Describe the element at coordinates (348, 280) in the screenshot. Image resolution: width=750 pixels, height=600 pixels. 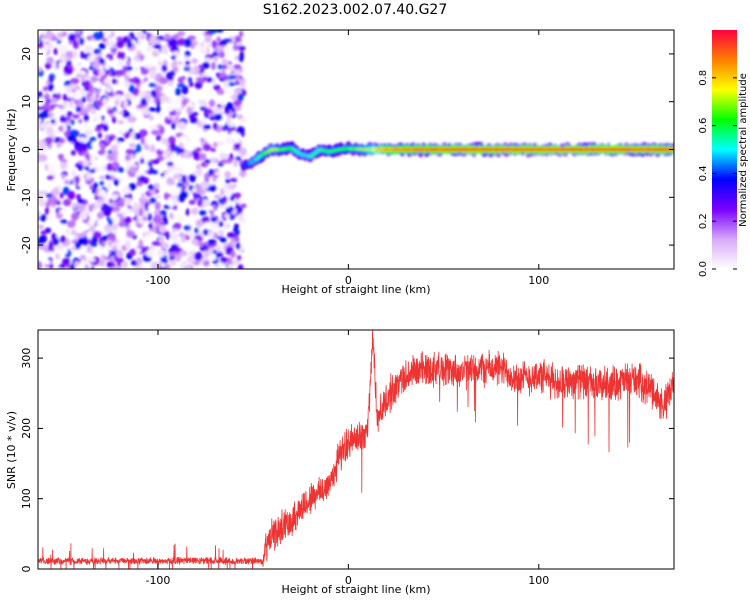
I see `heatmap-x-tick-label: 0` at that location.